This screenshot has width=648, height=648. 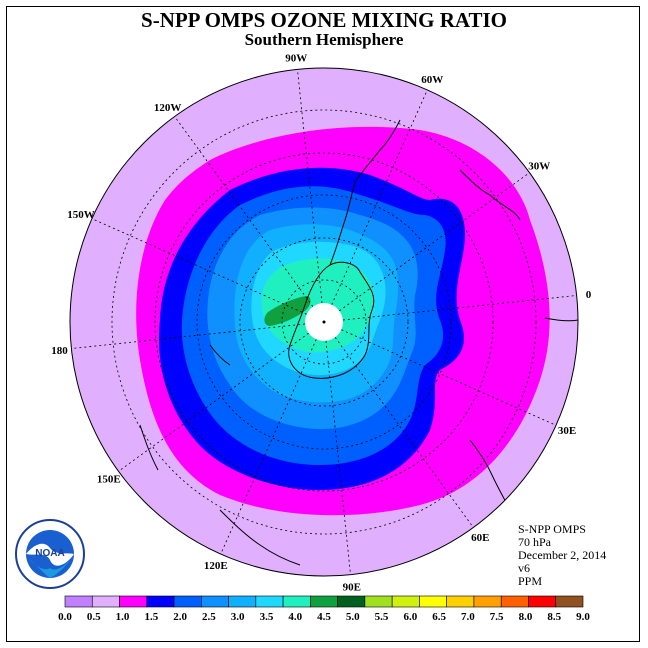 I want to click on longitude-label: 90W, so click(x=296, y=58).